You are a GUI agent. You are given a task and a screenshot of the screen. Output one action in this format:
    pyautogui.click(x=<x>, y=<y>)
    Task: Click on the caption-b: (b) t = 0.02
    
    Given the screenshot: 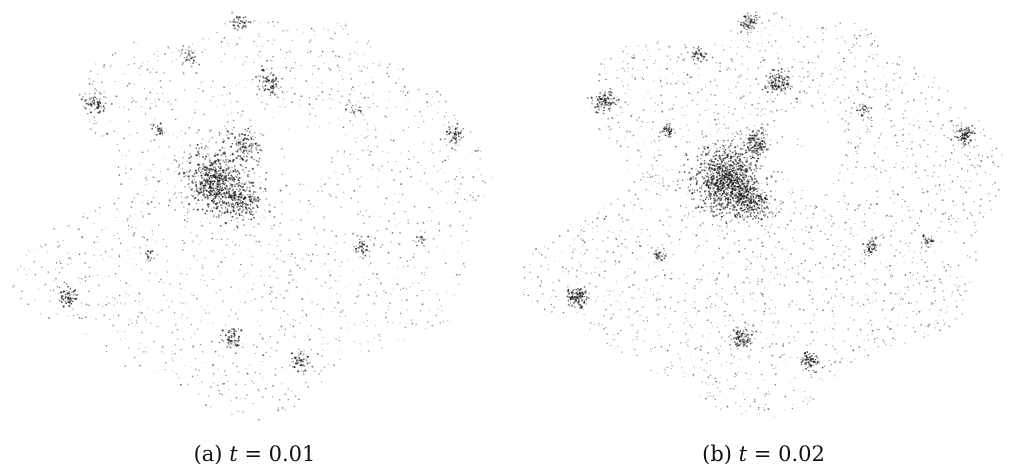 What is the action you would take?
    pyautogui.click(x=763, y=454)
    